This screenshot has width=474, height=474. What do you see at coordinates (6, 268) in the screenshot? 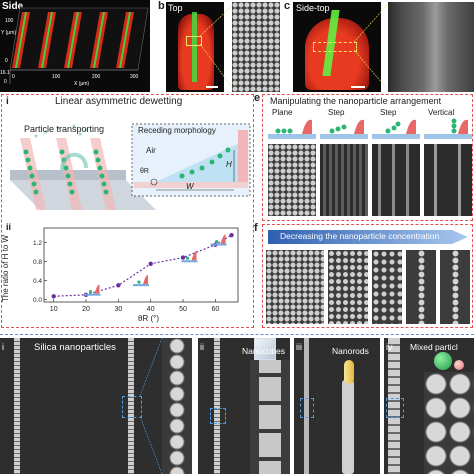
I see `chart-ylabel: The ratio of H to W` at bounding box center [6, 268].